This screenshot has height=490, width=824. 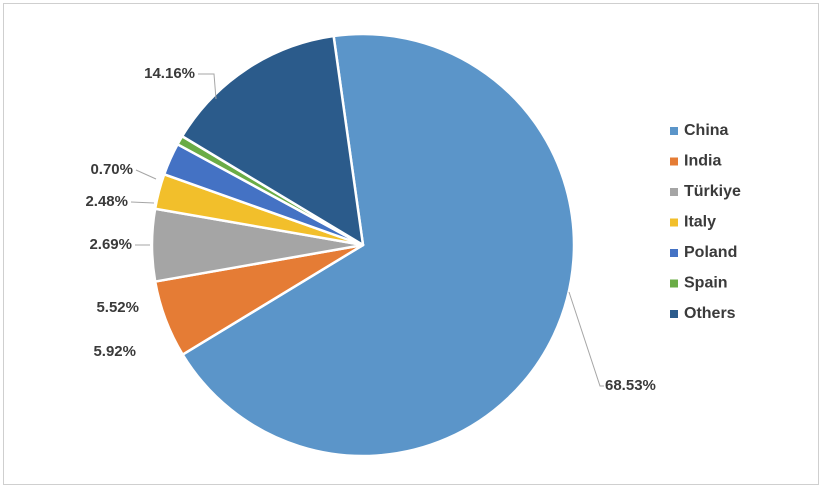 I want to click on legend-swatch-poland, so click(x=674, y=253).